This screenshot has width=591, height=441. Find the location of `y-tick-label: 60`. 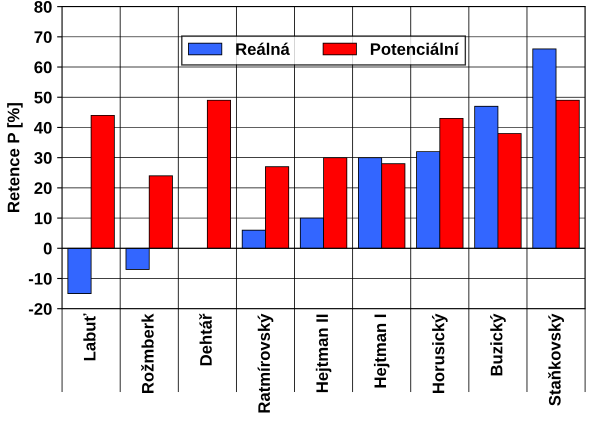

y-tick-label: 60 is located at coordinates (43, 67).